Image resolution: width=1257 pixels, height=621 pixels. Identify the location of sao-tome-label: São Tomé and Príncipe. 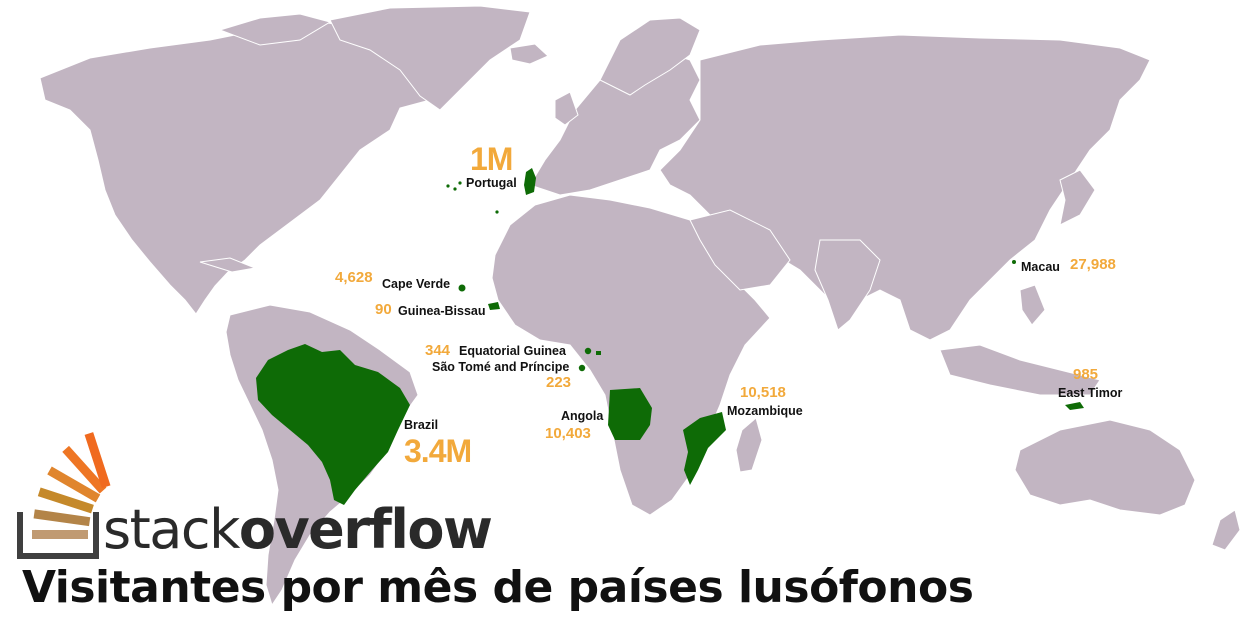
(501, 367).